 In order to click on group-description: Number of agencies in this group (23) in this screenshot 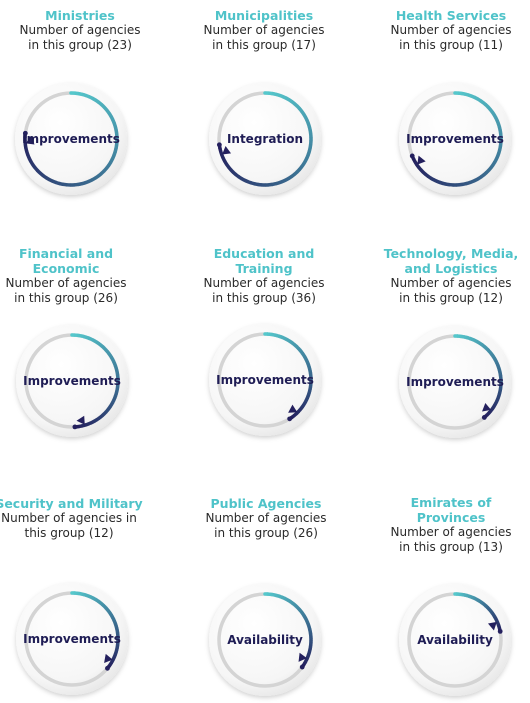, I will do `click(80, 37)`.